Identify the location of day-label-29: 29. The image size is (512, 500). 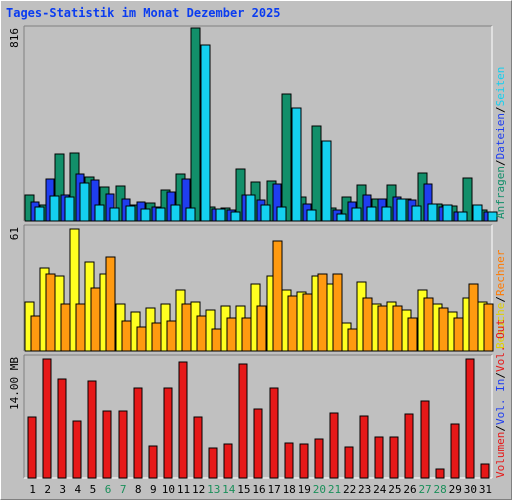
(455, 489).